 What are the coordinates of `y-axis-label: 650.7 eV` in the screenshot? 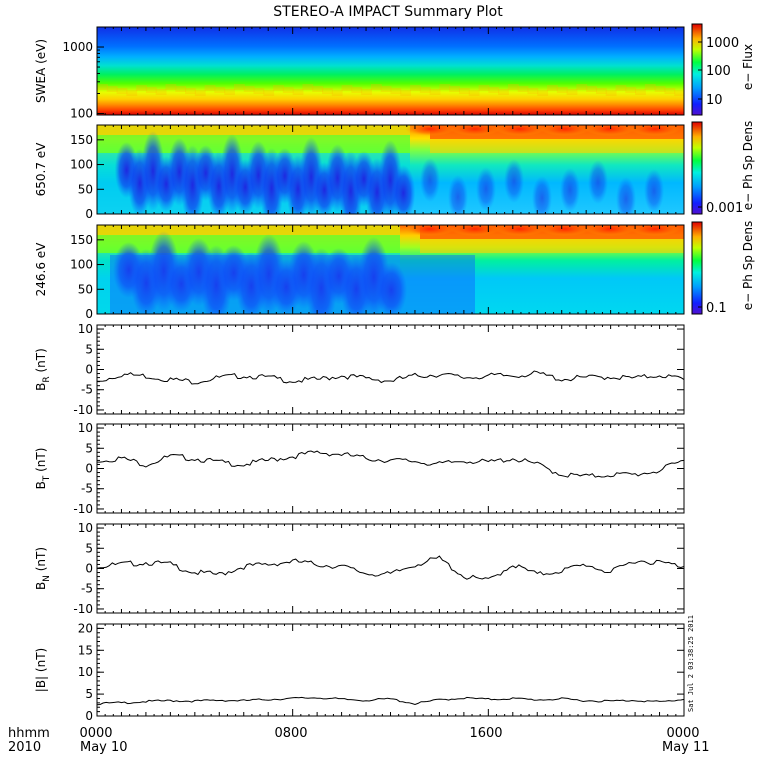 It's located at (41, 169).